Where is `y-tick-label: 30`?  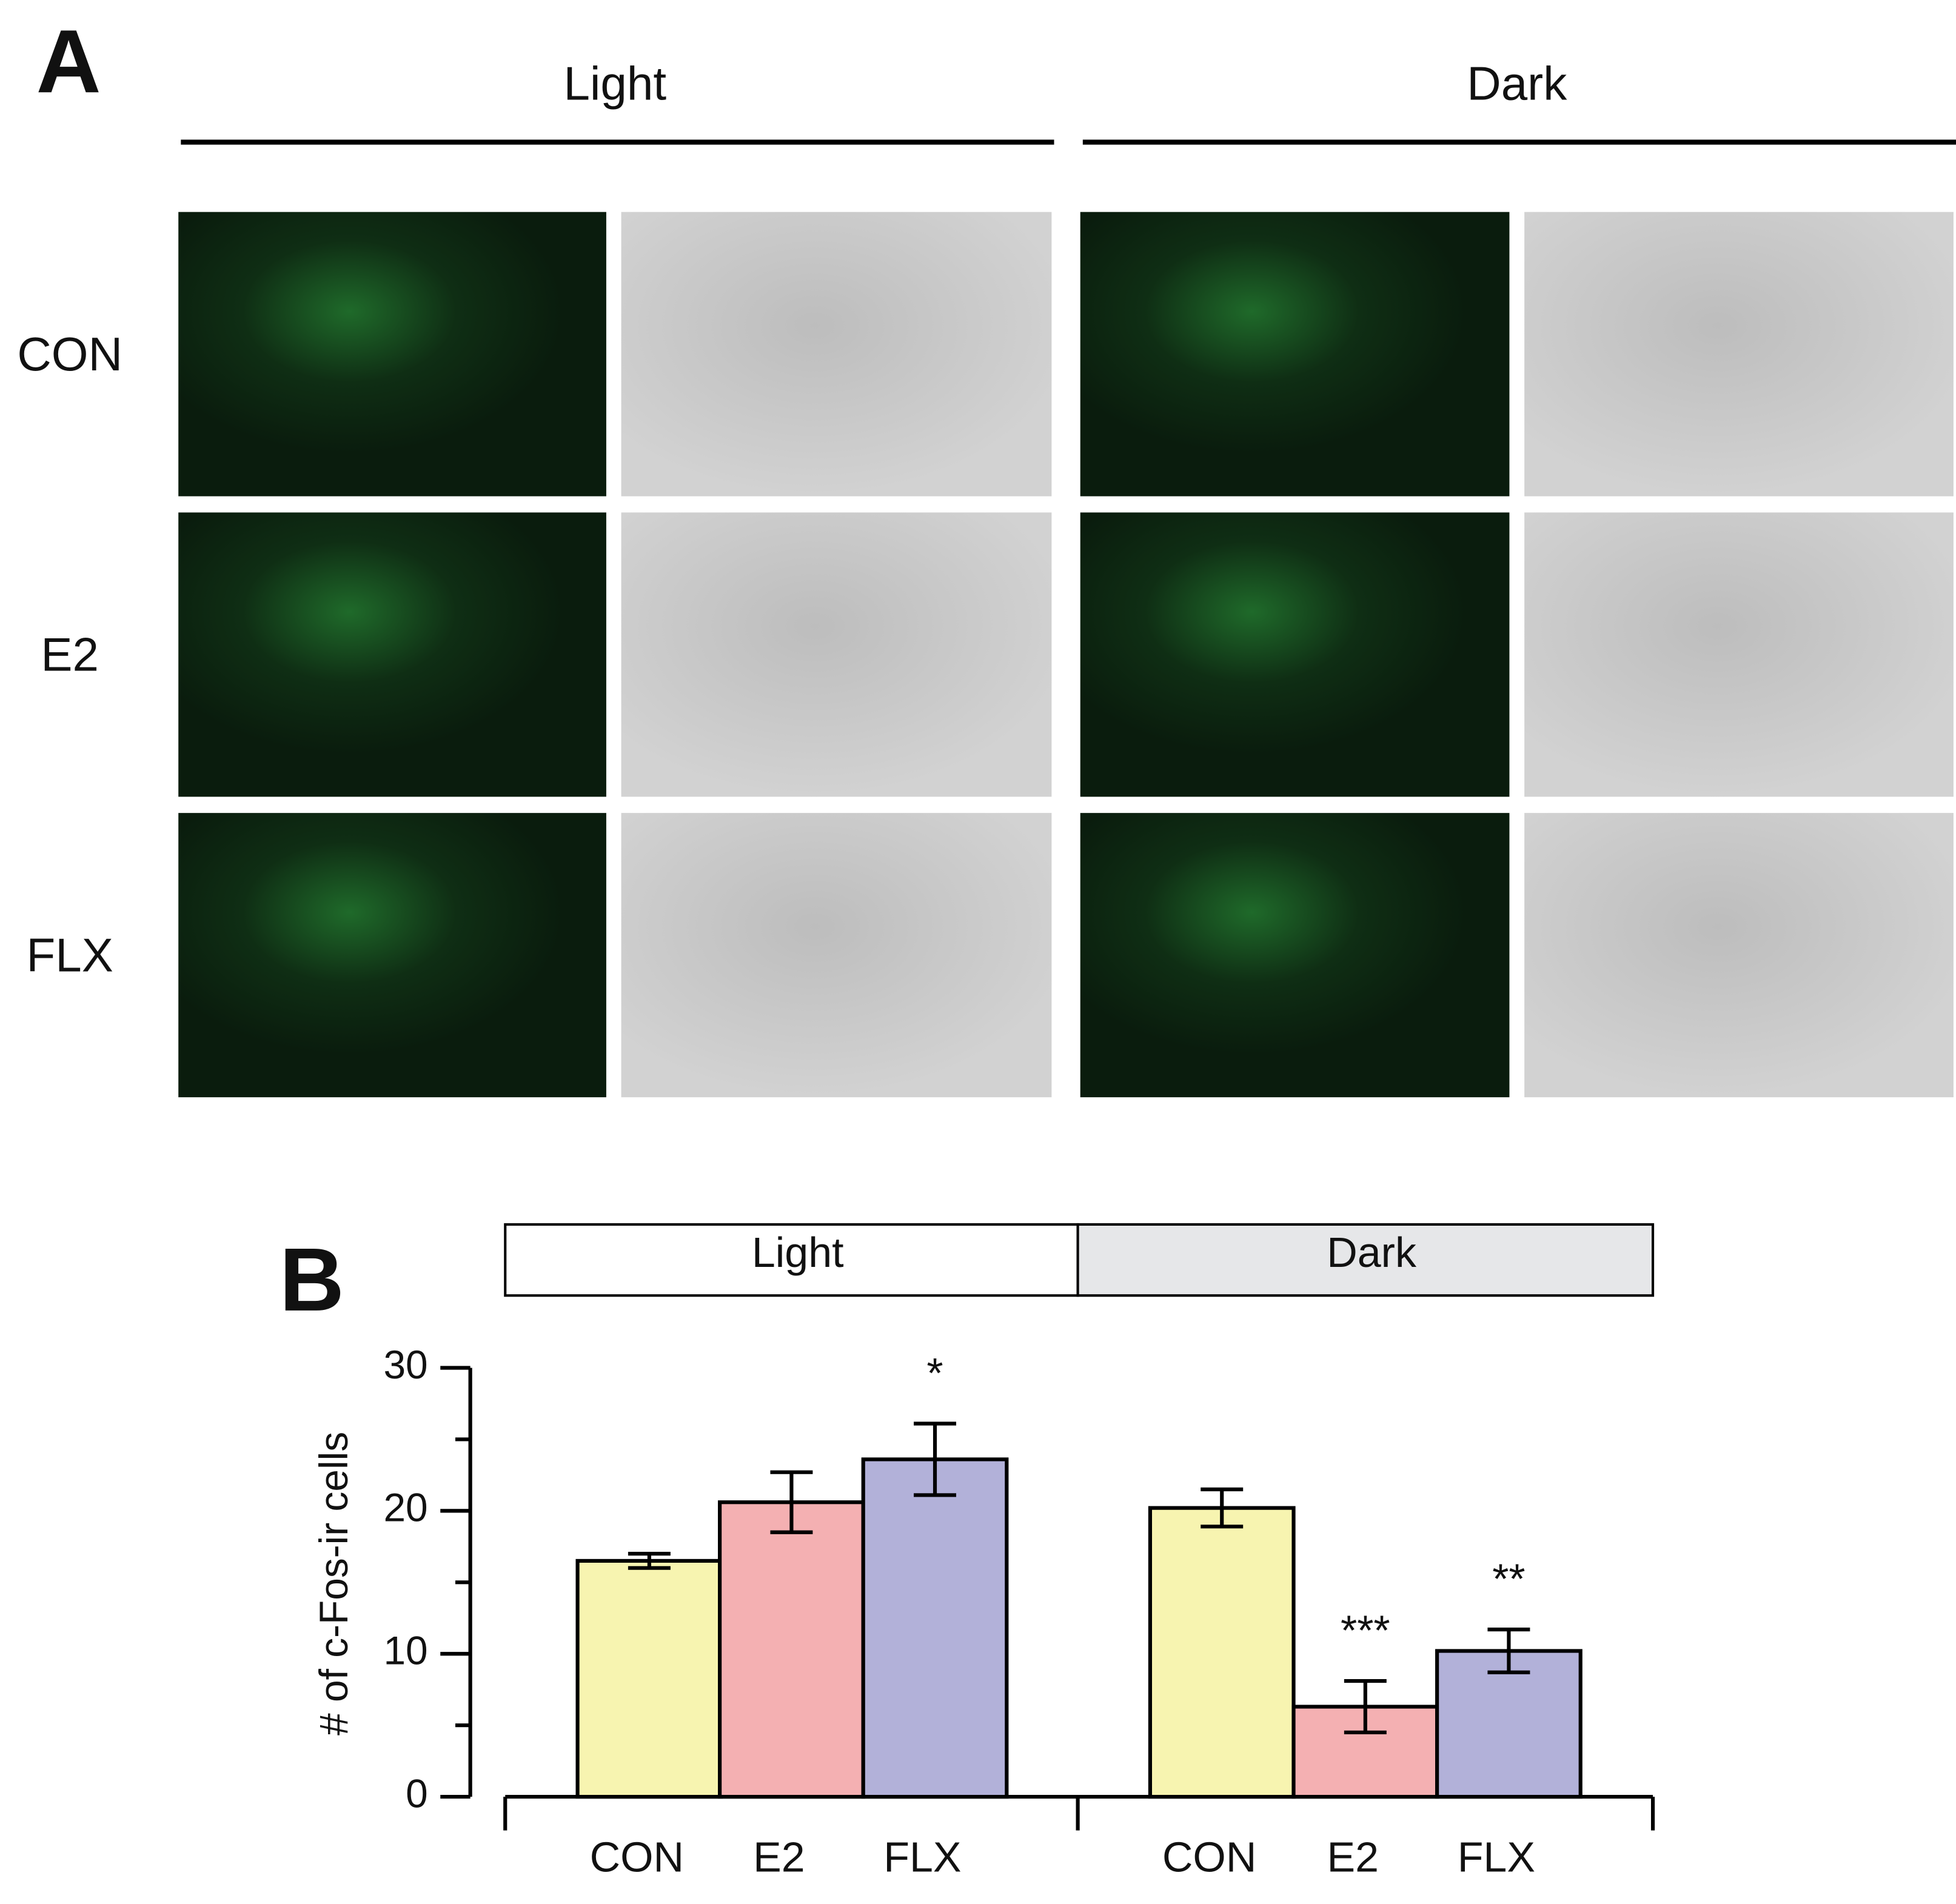 y-tick-label: 30 is located at coordinates (405, 1364).